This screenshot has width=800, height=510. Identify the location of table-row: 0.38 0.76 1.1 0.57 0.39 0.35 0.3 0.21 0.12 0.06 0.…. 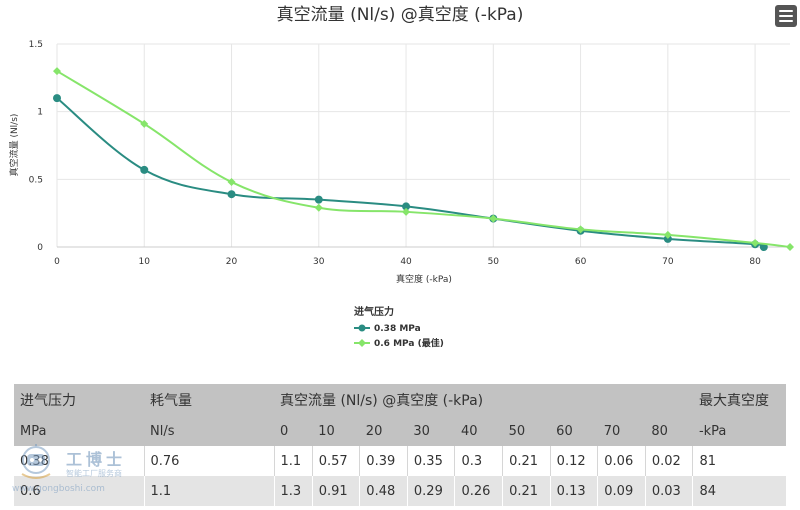
(400, 461).